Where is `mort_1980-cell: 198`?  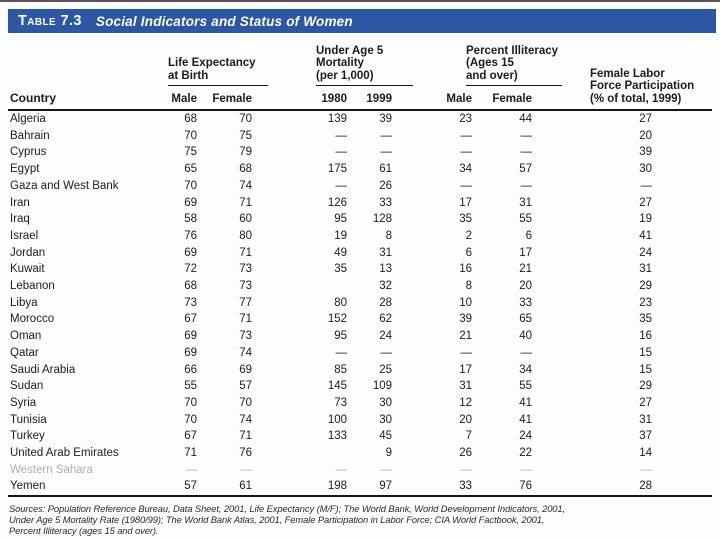
mort_1980-cell: 198 is located at coordinates (299, 488).